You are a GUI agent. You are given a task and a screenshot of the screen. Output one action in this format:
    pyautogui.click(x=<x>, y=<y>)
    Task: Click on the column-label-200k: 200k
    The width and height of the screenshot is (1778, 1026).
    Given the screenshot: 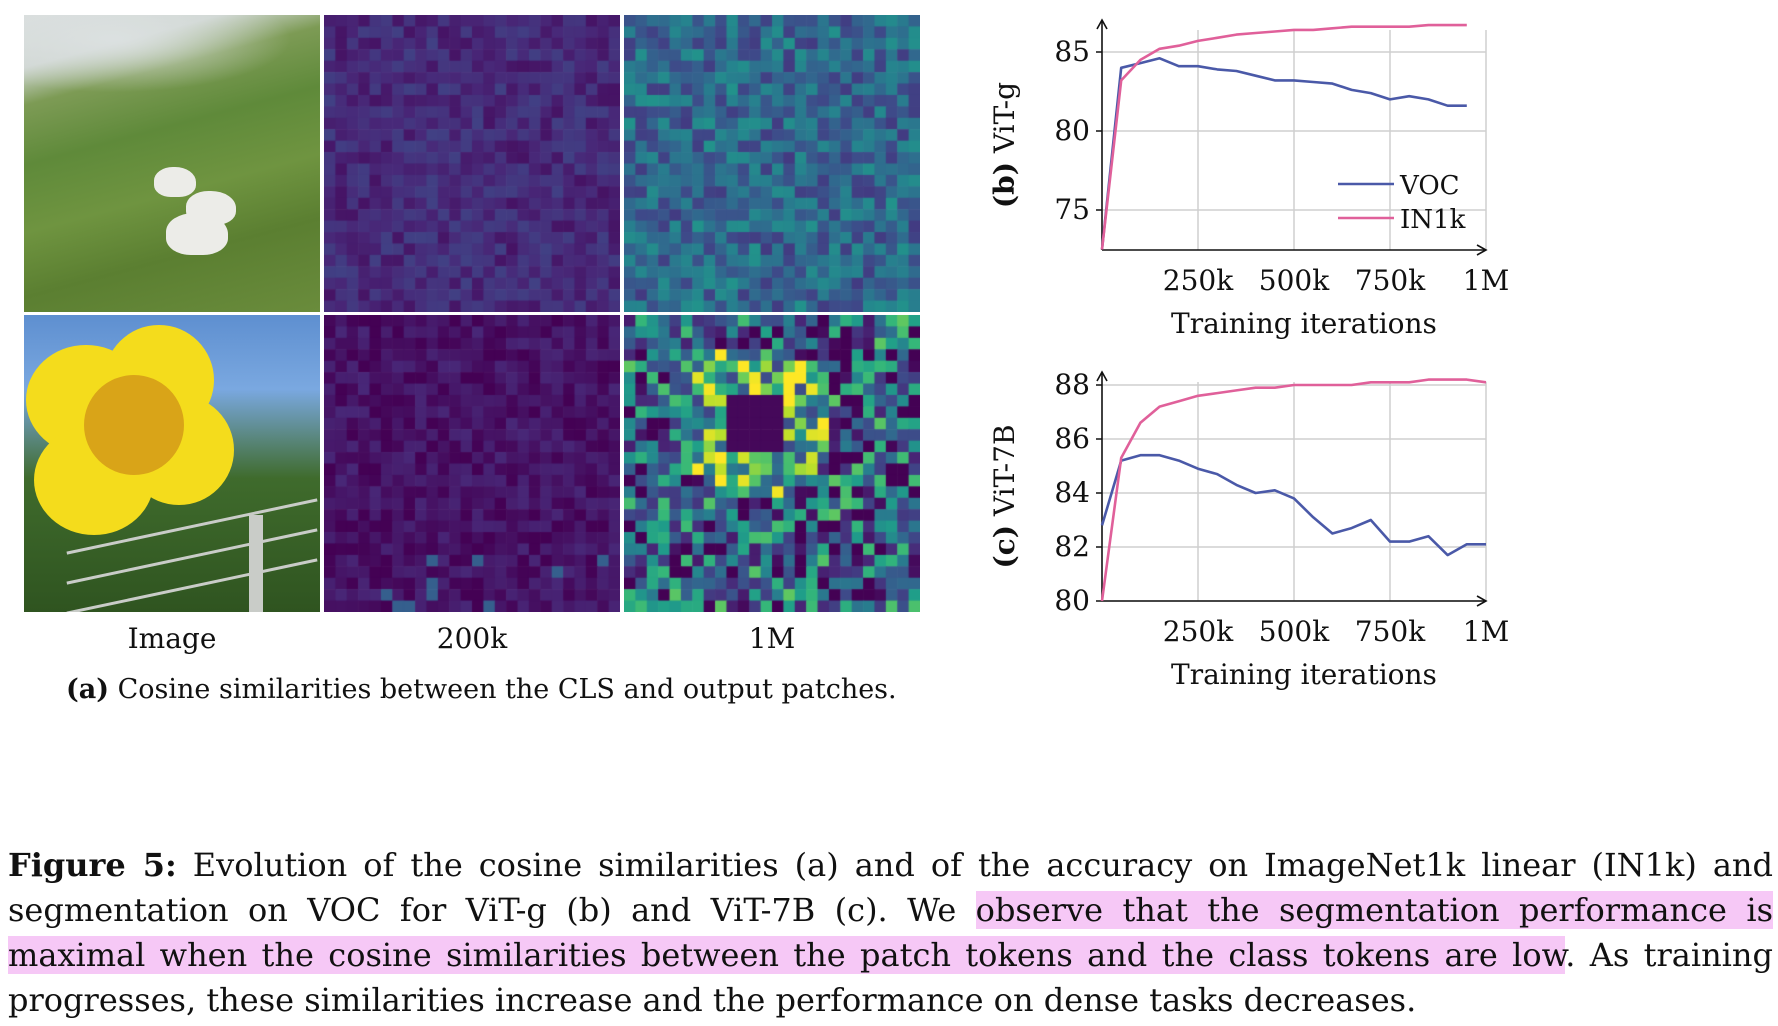 What is the action you would take?
    pyautogui.click(x=472, y=638)
    